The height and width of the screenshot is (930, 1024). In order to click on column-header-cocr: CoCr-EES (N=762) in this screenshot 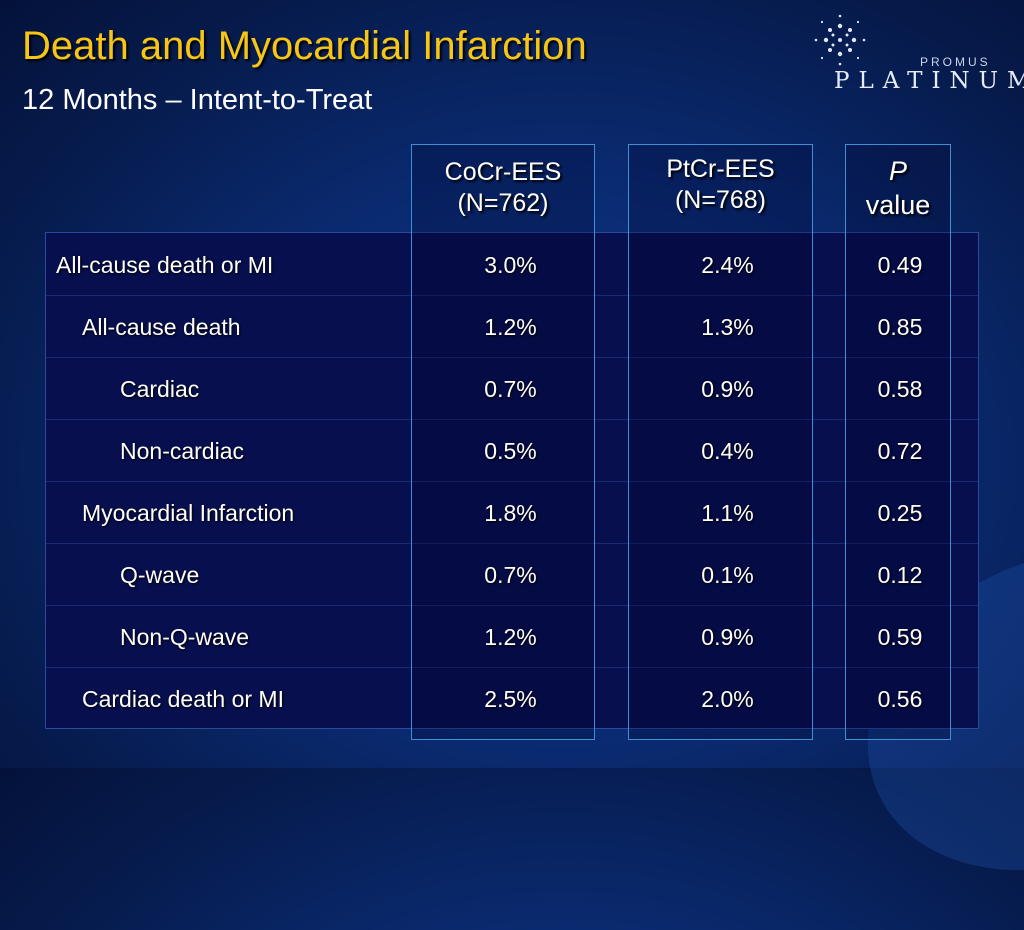, I will do `click(503, 188)`.